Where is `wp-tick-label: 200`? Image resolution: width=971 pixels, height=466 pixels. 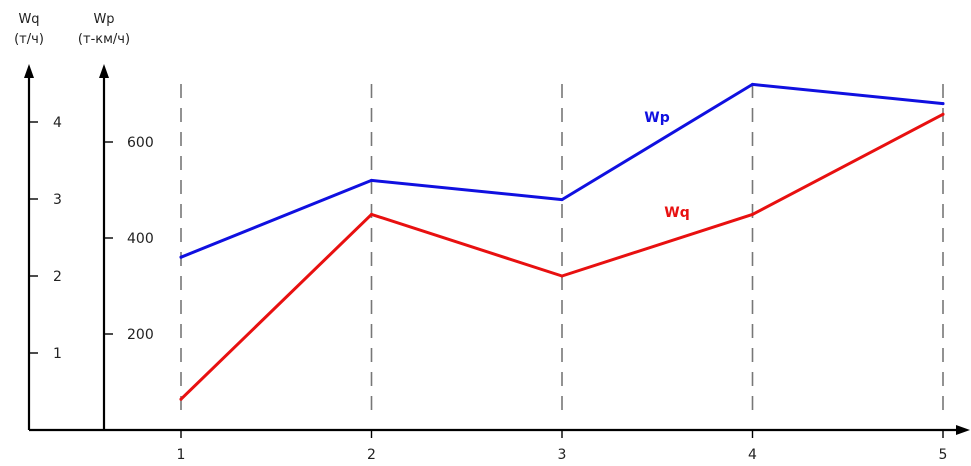
wp-tick-label: 200 is located at coordinates (140, 335).